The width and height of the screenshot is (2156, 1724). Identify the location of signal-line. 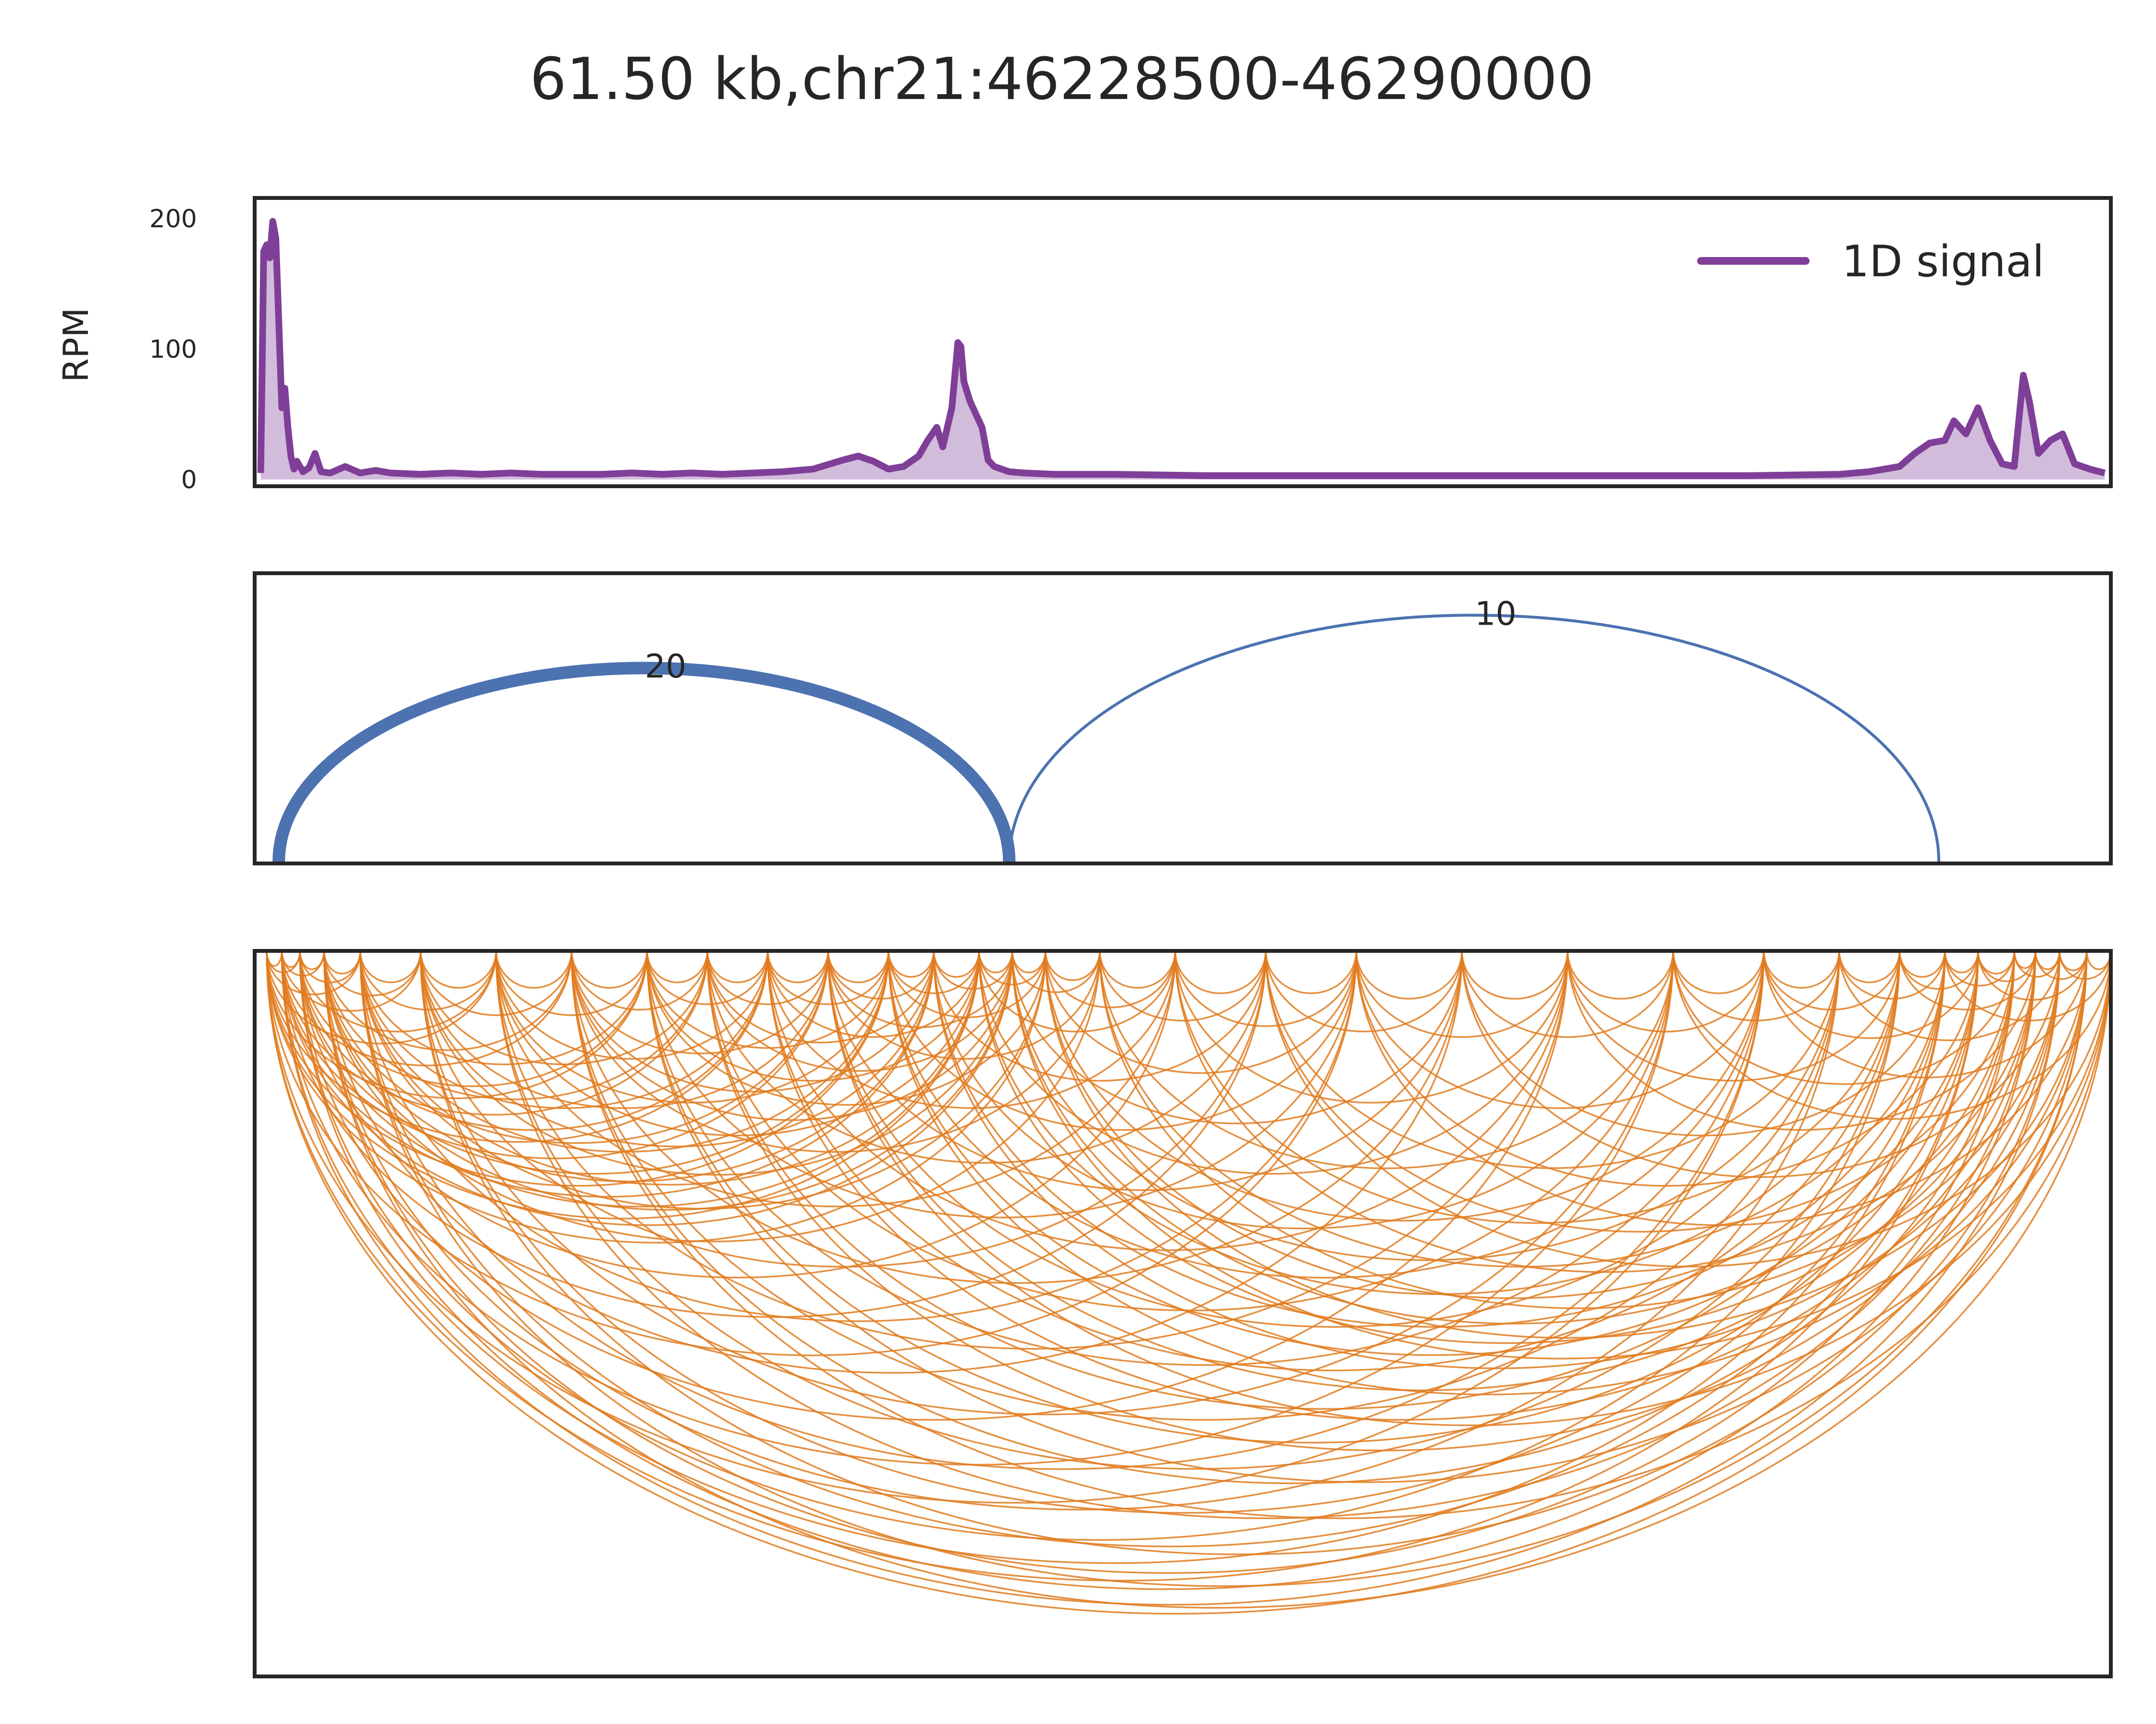
(1181, 348).